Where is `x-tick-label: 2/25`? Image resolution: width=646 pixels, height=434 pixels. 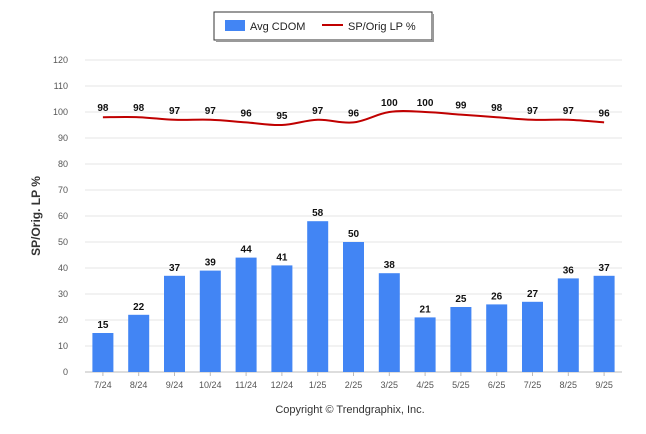 x-tick-label: 2/25 is located at coordinates (354, 385).